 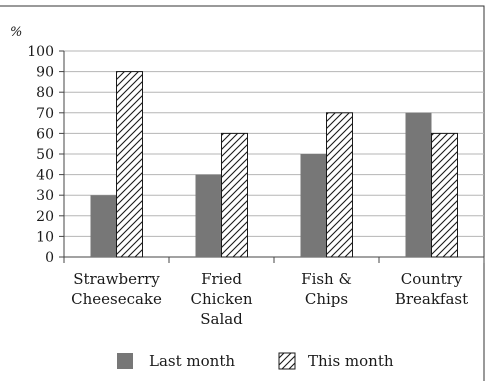 What do you see at coordinates (326, 299) in the screenshot?
I see `x-tick-label: Chips` at bounding box center [326, 299].